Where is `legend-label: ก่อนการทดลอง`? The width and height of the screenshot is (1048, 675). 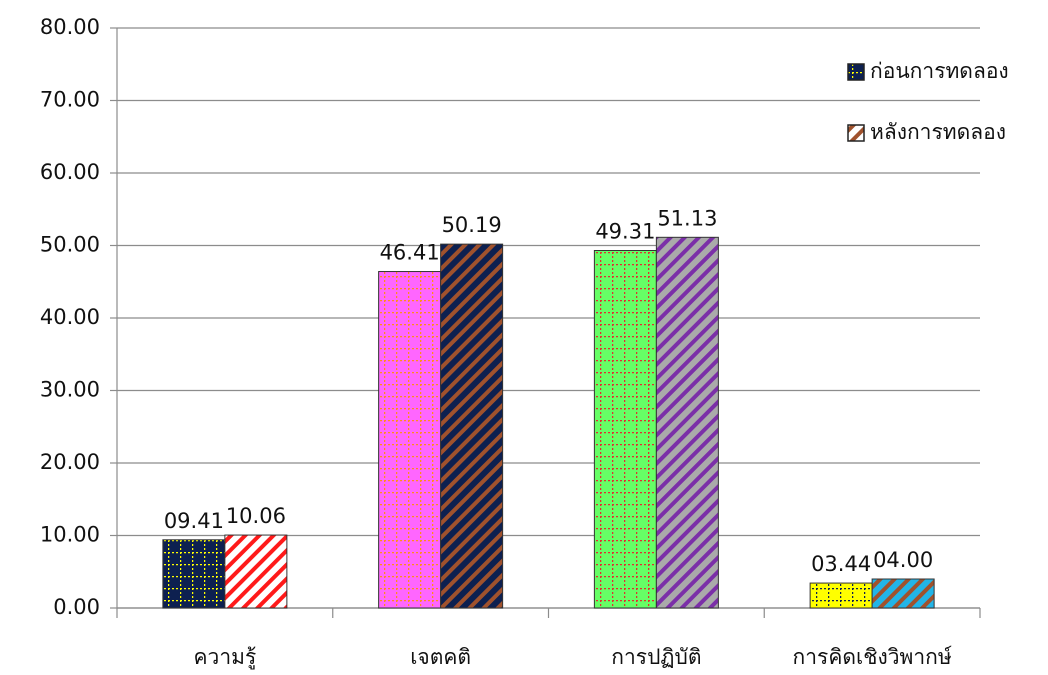
legend-label: ก่อนการทดลอง is located at coordinates (939, 71).